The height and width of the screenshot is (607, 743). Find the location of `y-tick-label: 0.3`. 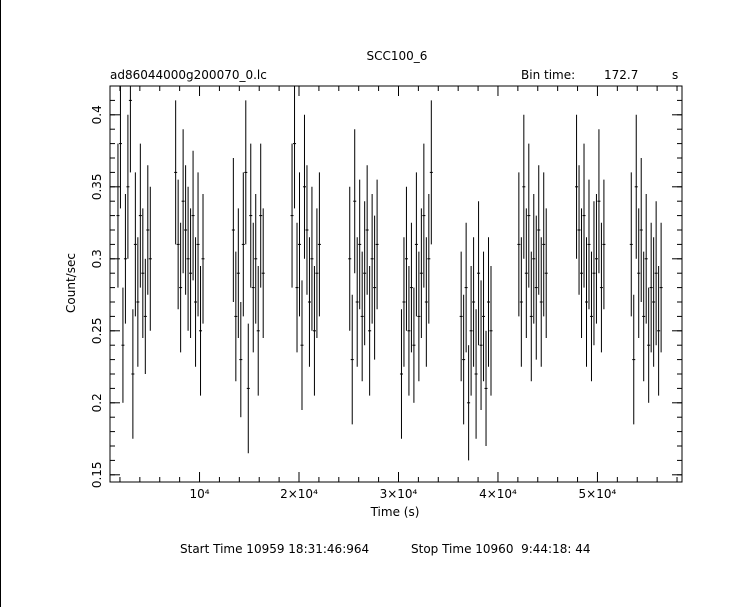

y-tick-label: 0.3 is located at coordinates (97, 258).